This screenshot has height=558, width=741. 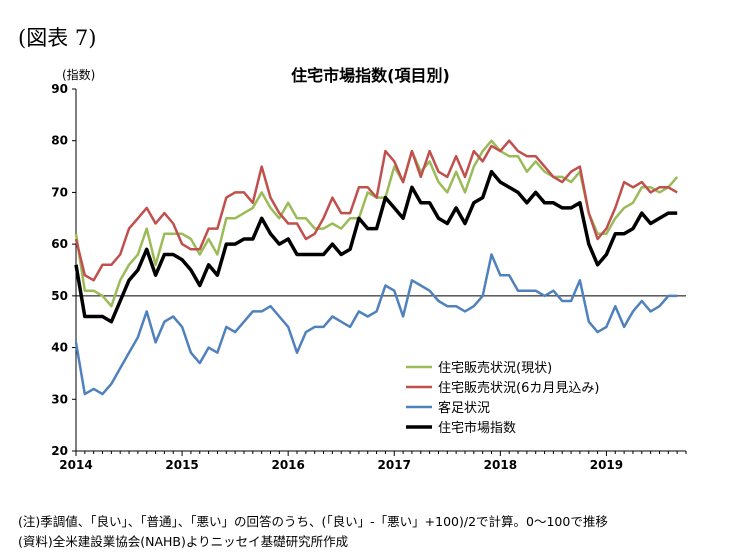 I want to click on y-tick-label: 70, so click(x=59, y=192).